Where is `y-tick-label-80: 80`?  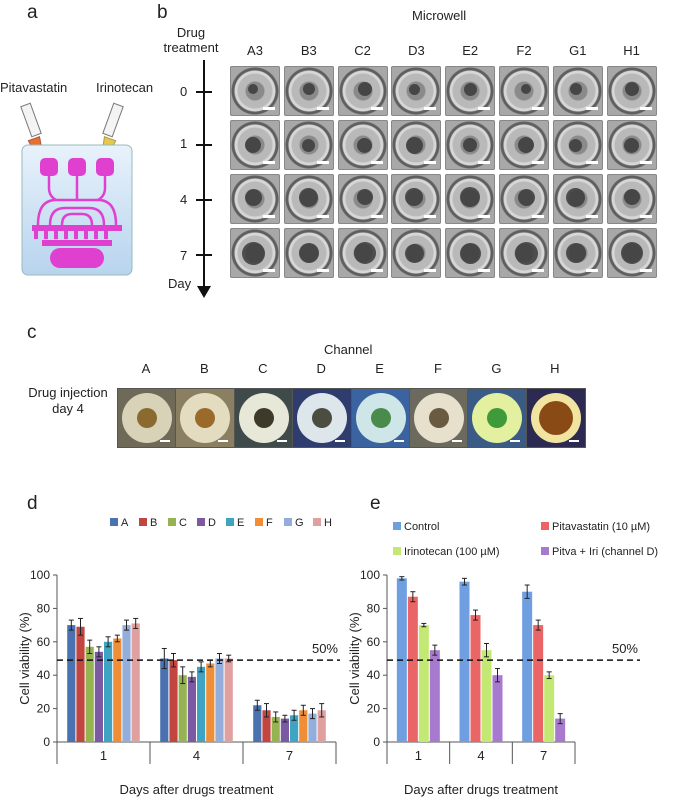
y-tick-label-80: 80 is located at coordinates (44, 608).